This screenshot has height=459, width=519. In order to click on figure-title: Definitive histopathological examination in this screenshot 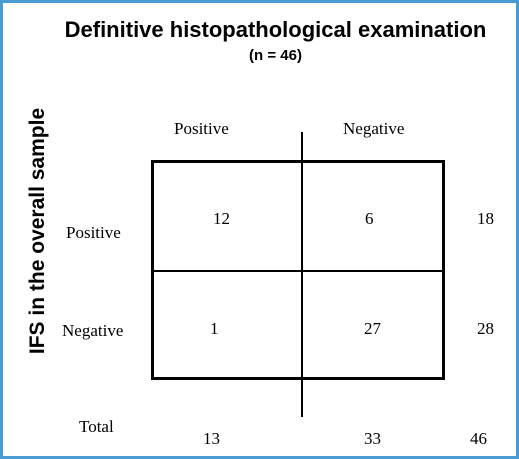, I will do `click(275, 29)`.